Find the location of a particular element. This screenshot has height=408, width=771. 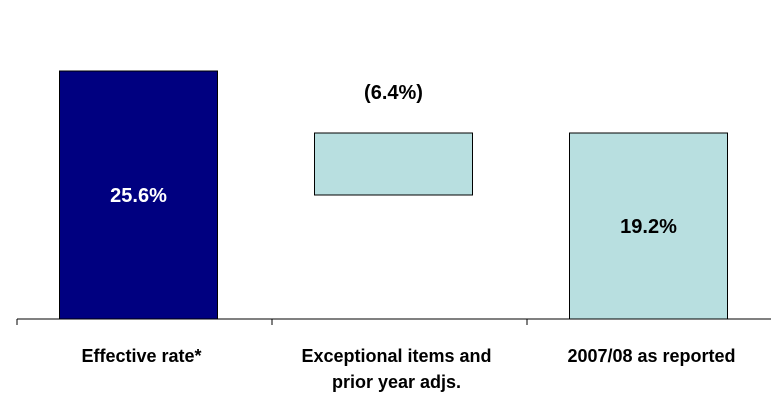

category-label-1: Effective rate* is located at coordinates (141, 356).